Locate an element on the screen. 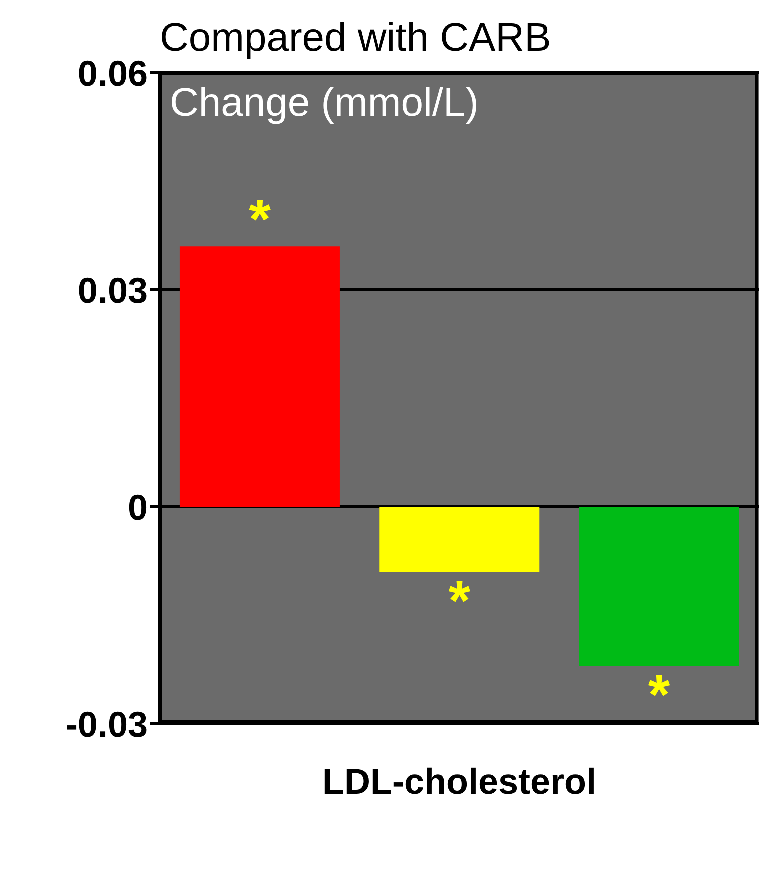 The height and width of the screenshot is (872, 775). chart-title: Compared with CARB is located at coordinates (356, 38).